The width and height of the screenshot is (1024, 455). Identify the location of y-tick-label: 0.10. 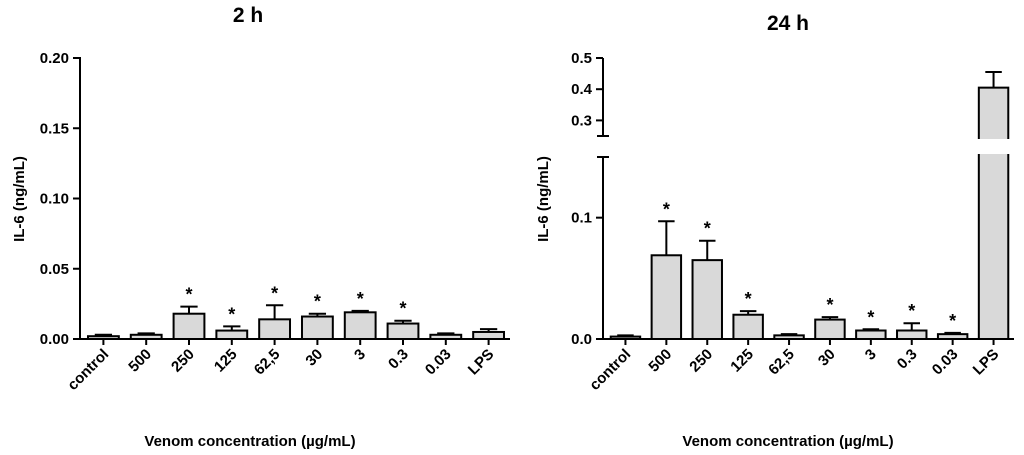
(54, 199).